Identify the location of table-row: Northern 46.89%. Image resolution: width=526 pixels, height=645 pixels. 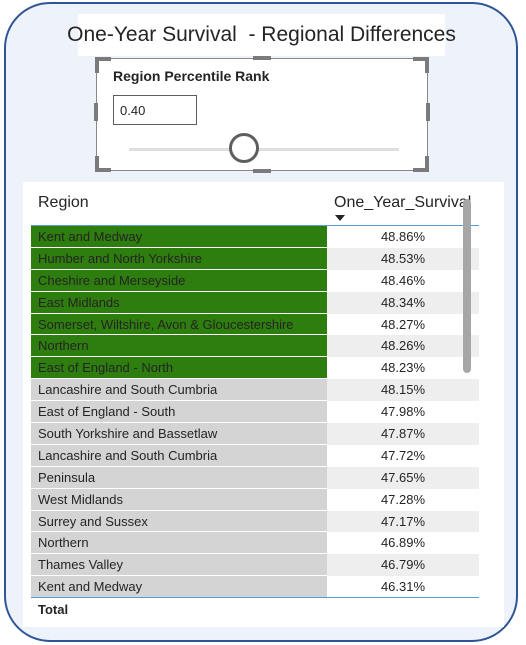
(255, 543).